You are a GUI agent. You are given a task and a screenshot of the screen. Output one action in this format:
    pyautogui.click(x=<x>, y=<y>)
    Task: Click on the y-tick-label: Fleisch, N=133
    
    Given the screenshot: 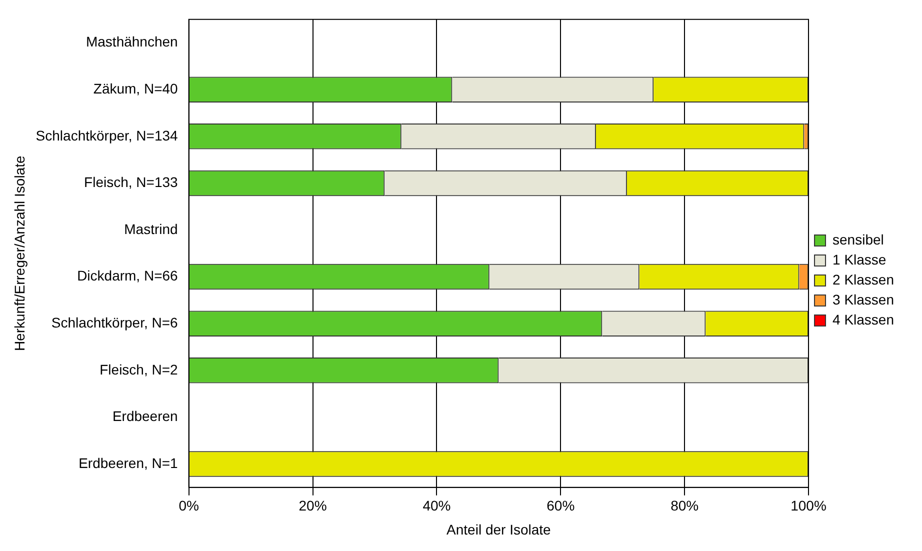 What is the action you would take?
    pyautogui.click(x=131, y=182)
    